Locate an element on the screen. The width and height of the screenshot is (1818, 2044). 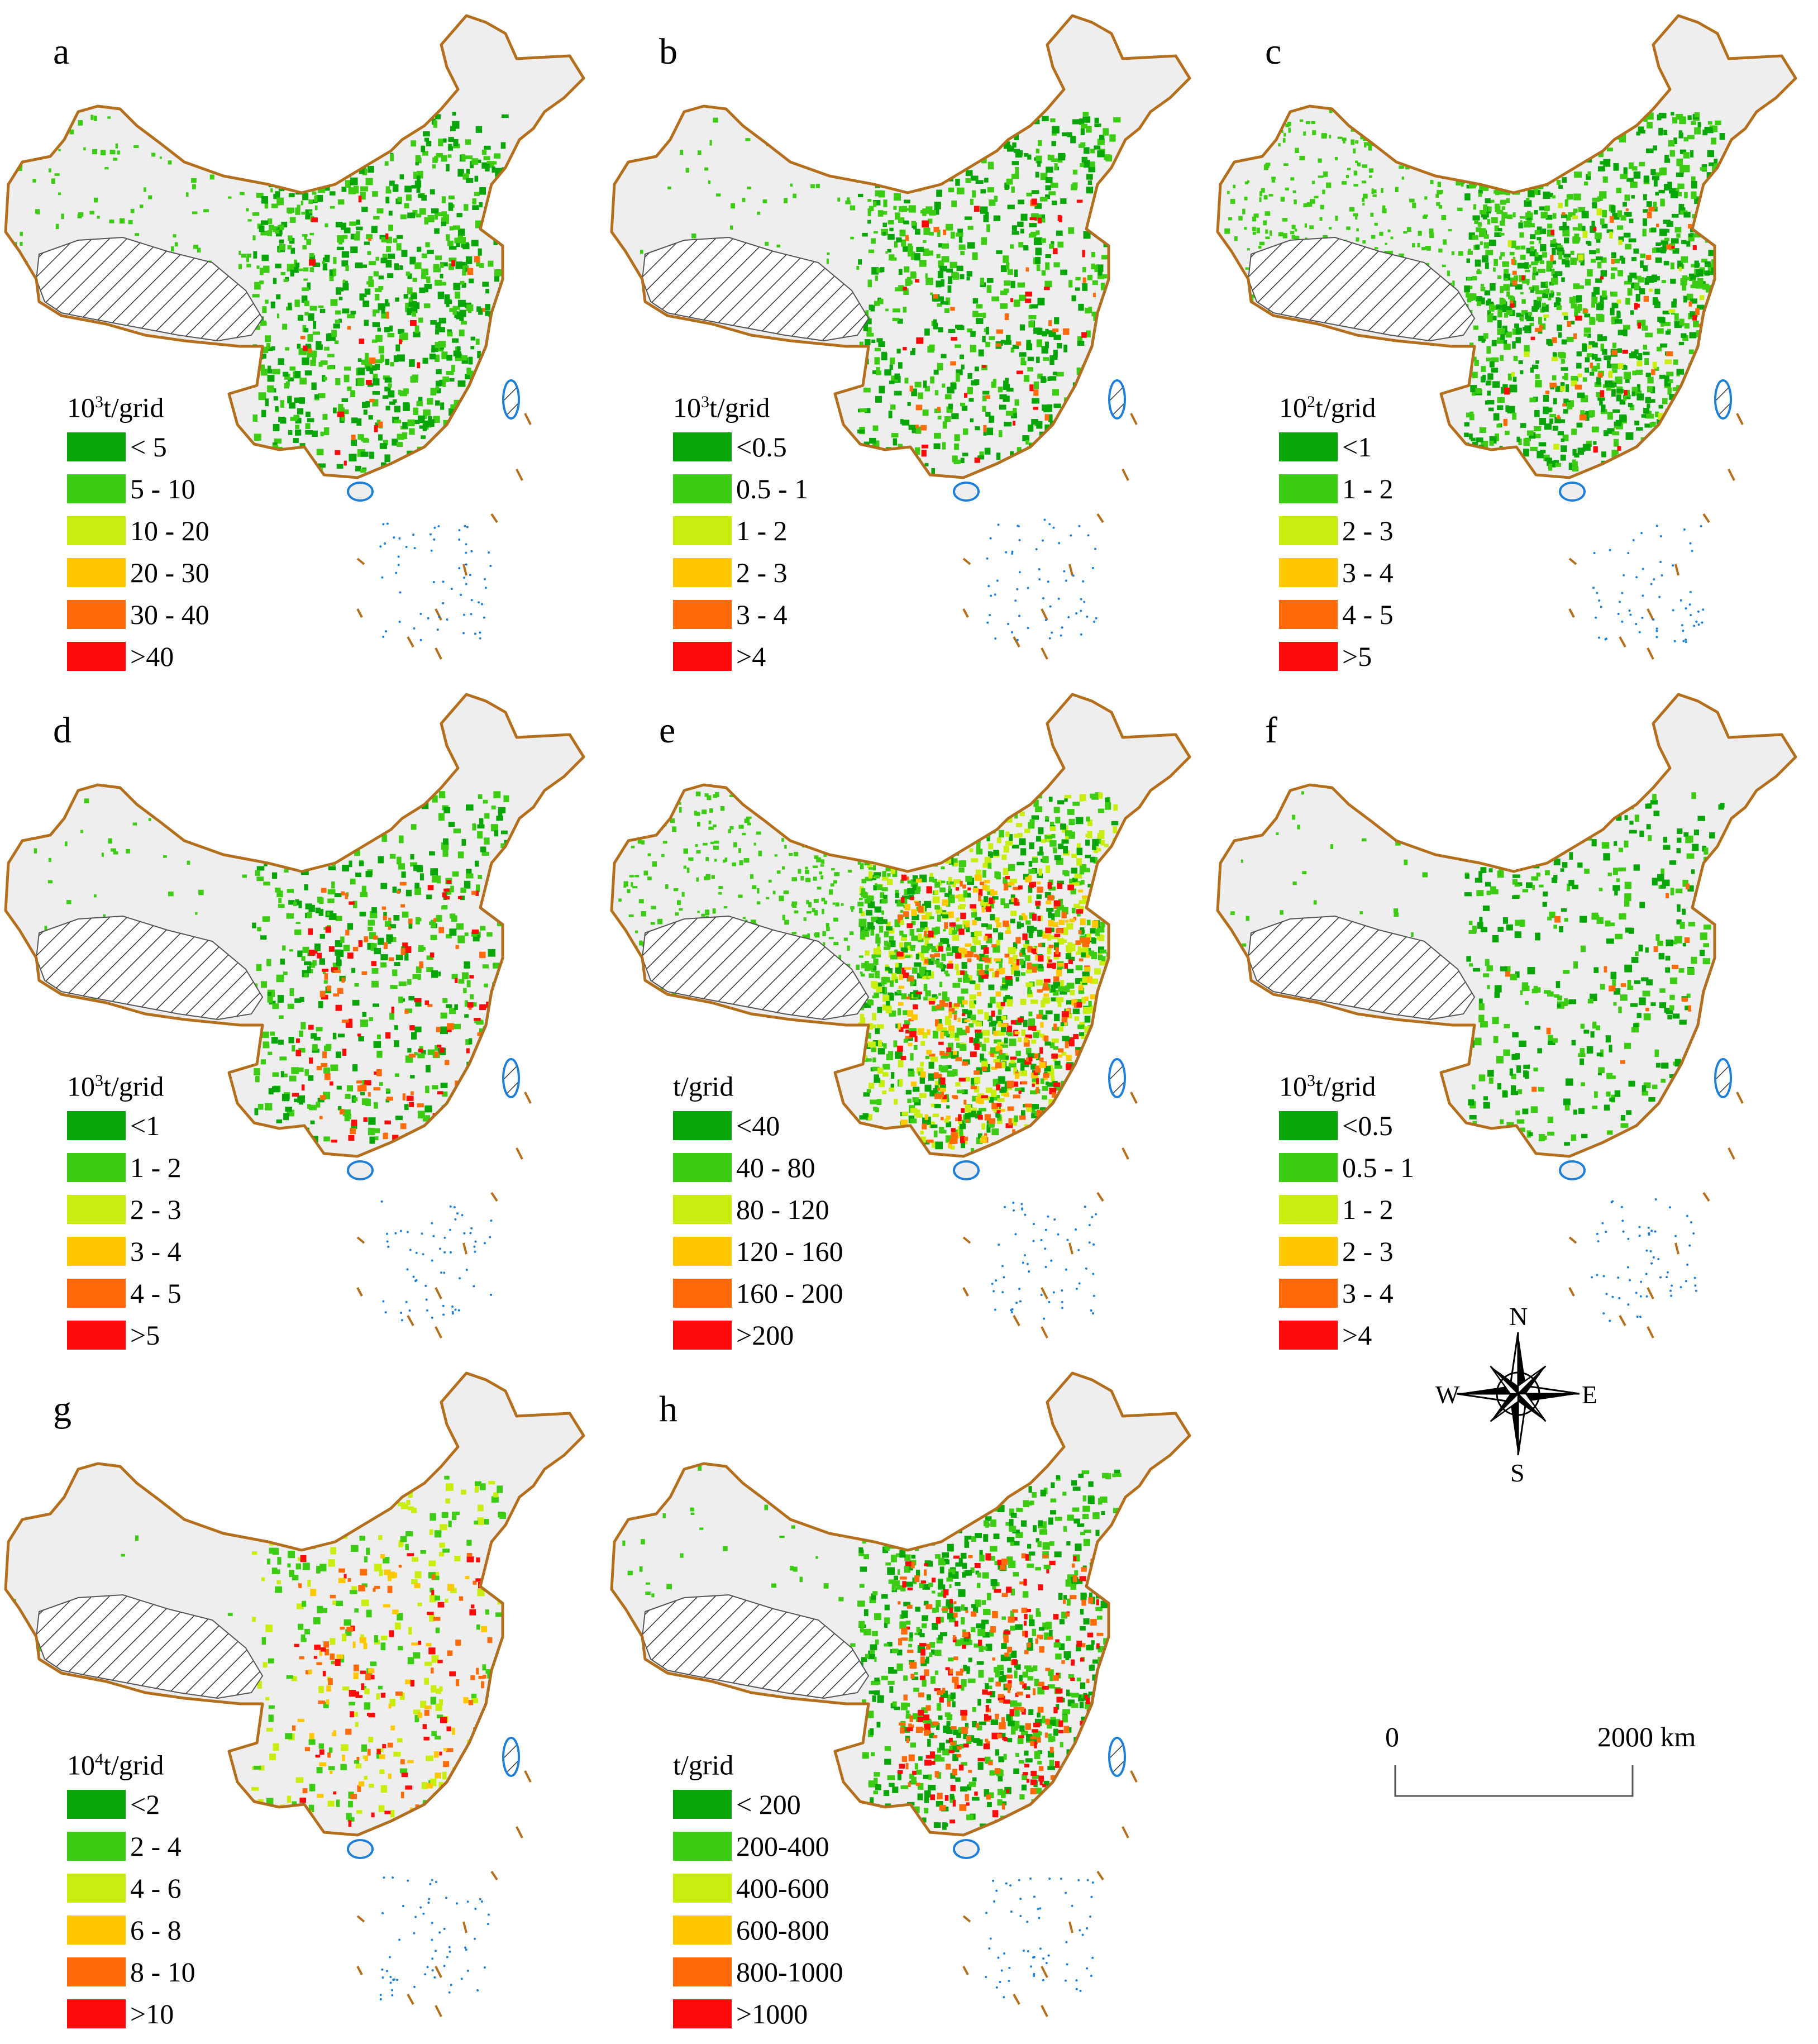
compass-star-icon is located at coordinates (1518, 1394).